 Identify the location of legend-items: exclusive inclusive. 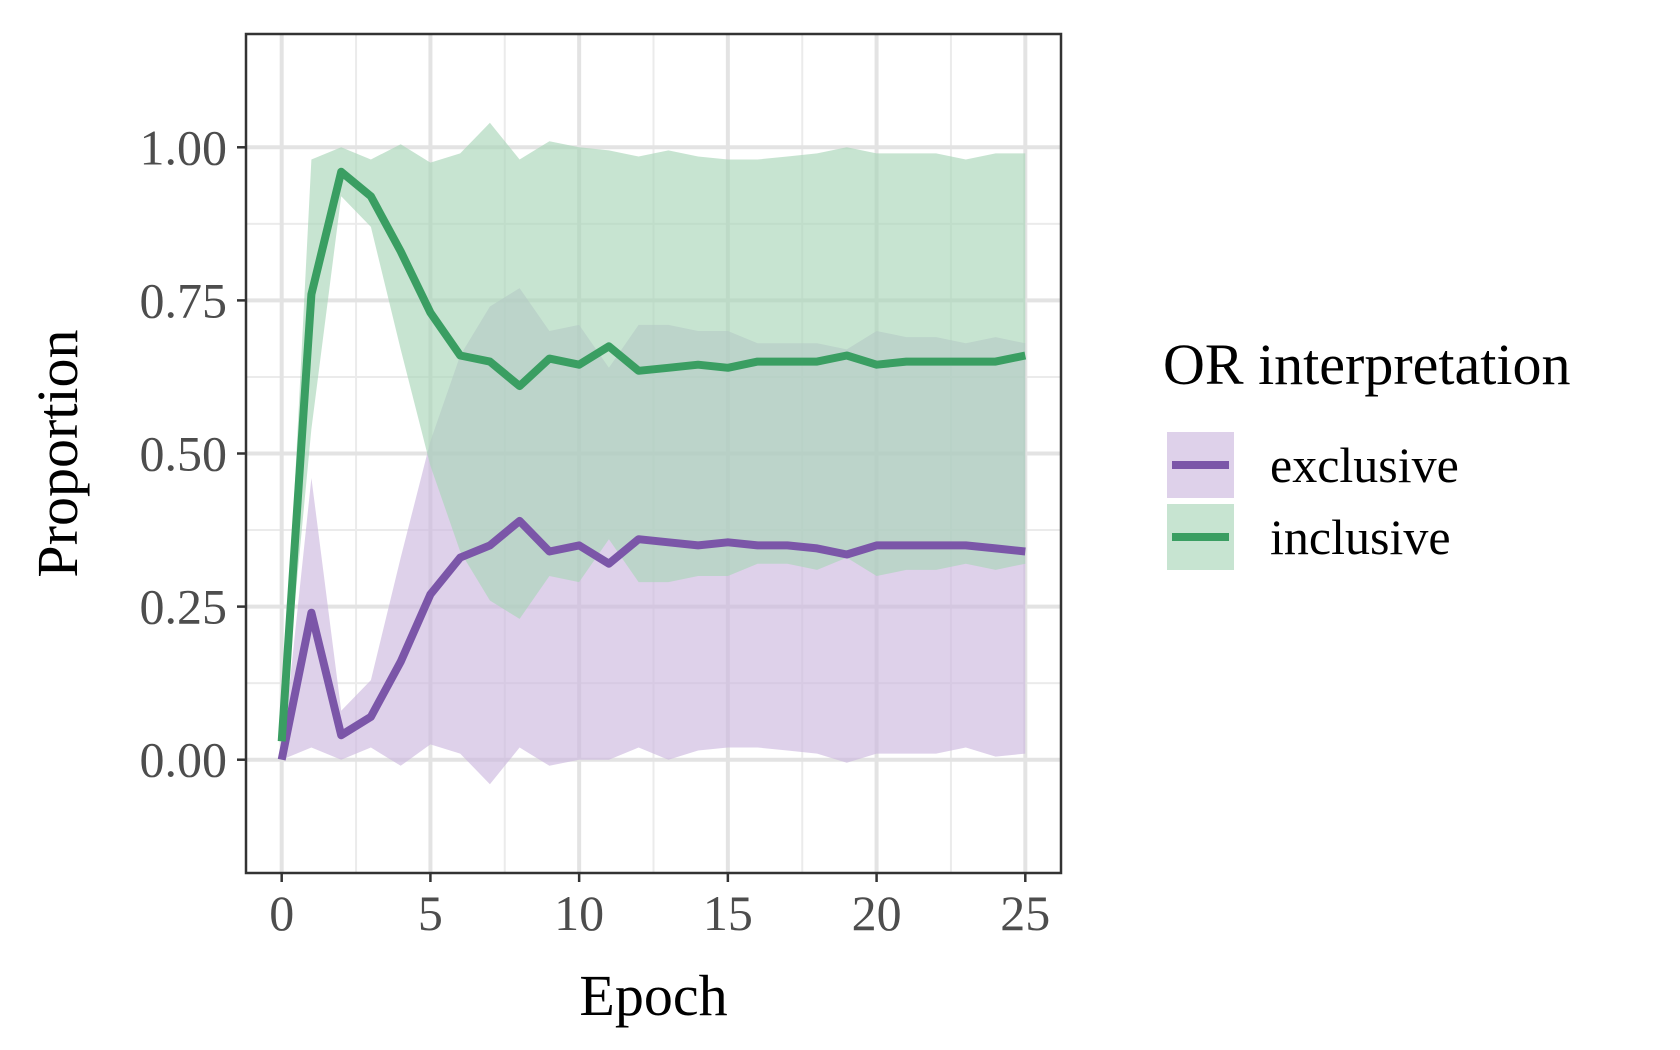
(1313, 501).